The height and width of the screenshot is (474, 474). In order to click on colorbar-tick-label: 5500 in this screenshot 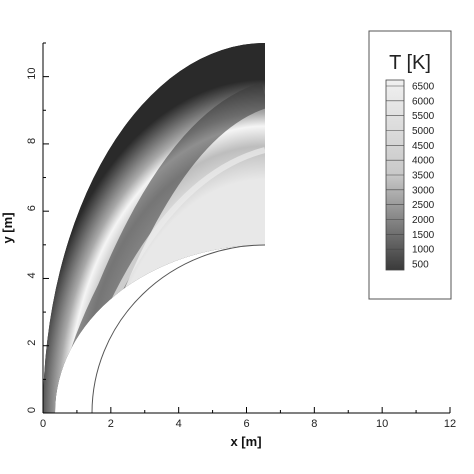, I will do `click(423, 116)`.